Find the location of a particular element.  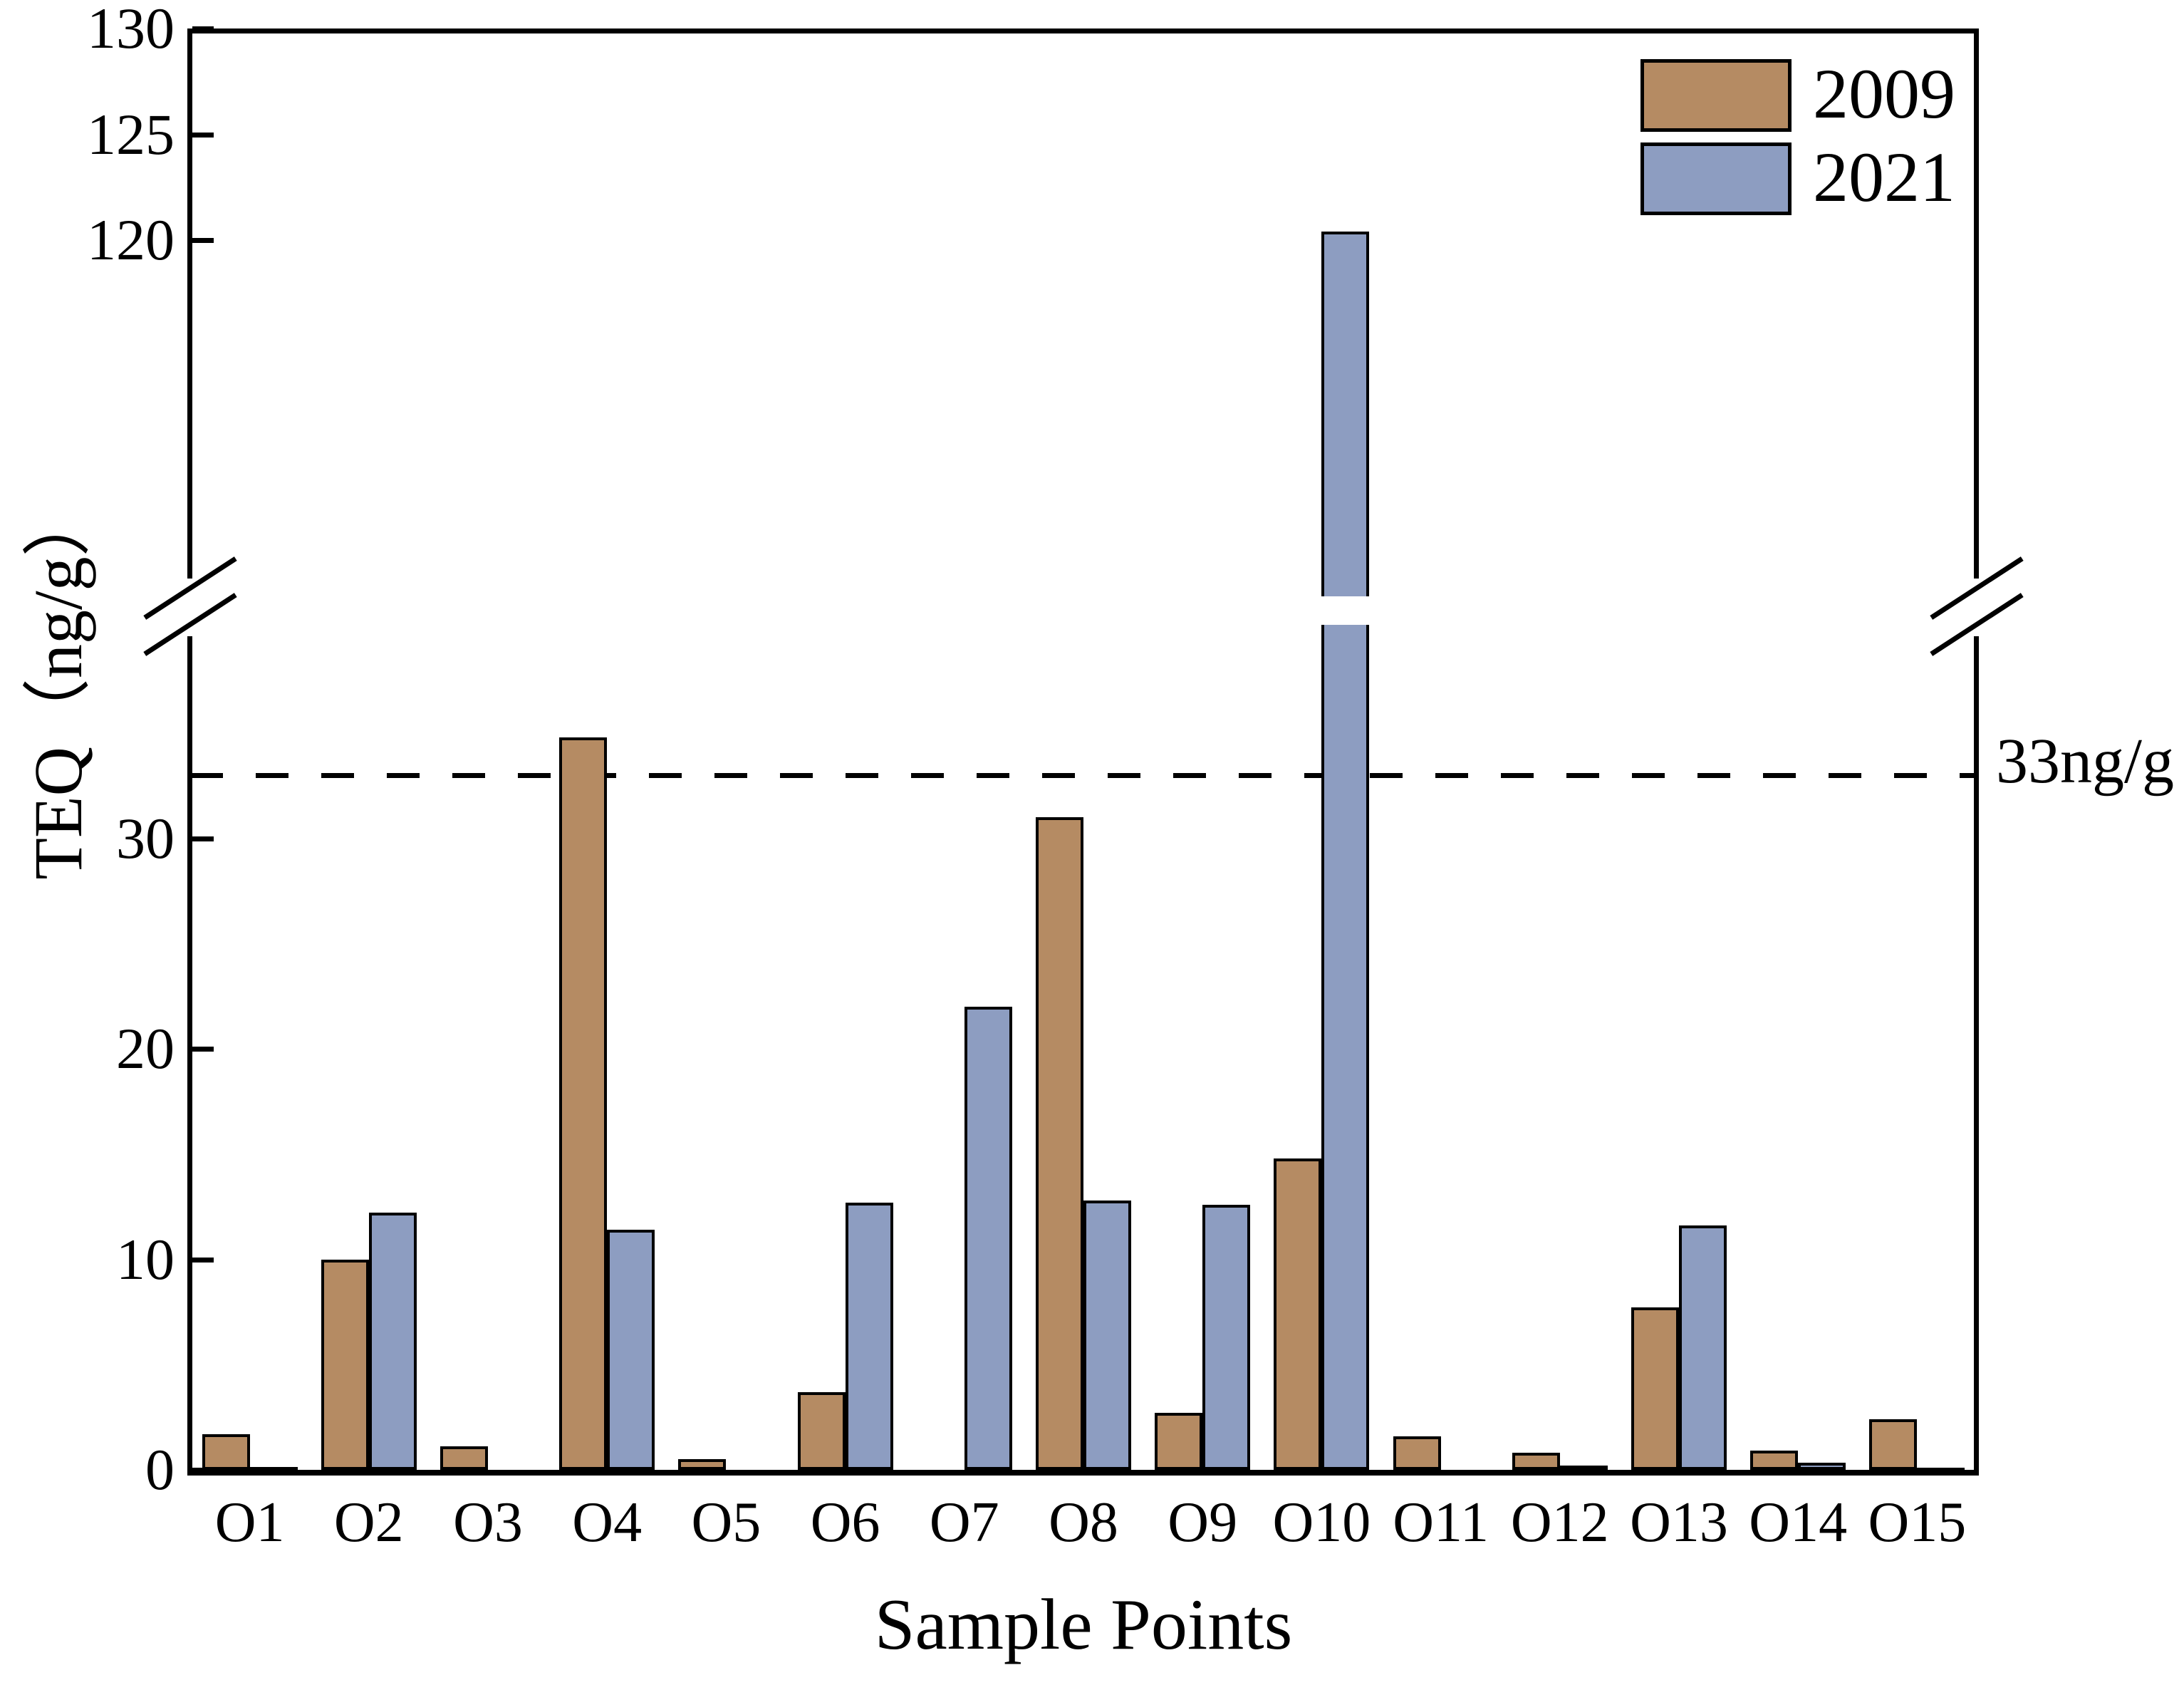

bar-2021-O7 is located at coordinates (988, 1238).